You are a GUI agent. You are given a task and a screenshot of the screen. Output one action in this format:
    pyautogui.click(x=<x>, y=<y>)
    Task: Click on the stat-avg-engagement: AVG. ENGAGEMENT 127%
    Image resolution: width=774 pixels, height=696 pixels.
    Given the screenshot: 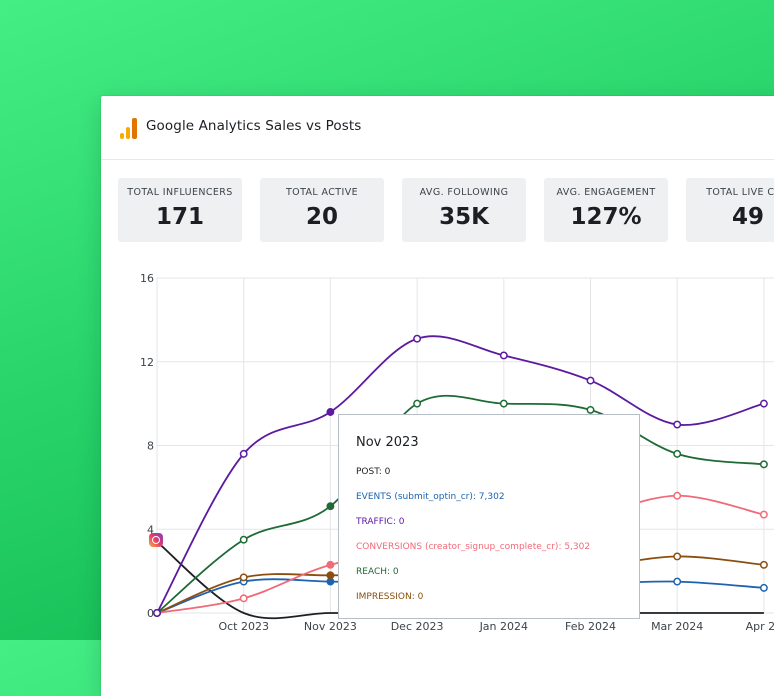 What is the action you would take?
    pyautogui.click(x=606, y=210)
    